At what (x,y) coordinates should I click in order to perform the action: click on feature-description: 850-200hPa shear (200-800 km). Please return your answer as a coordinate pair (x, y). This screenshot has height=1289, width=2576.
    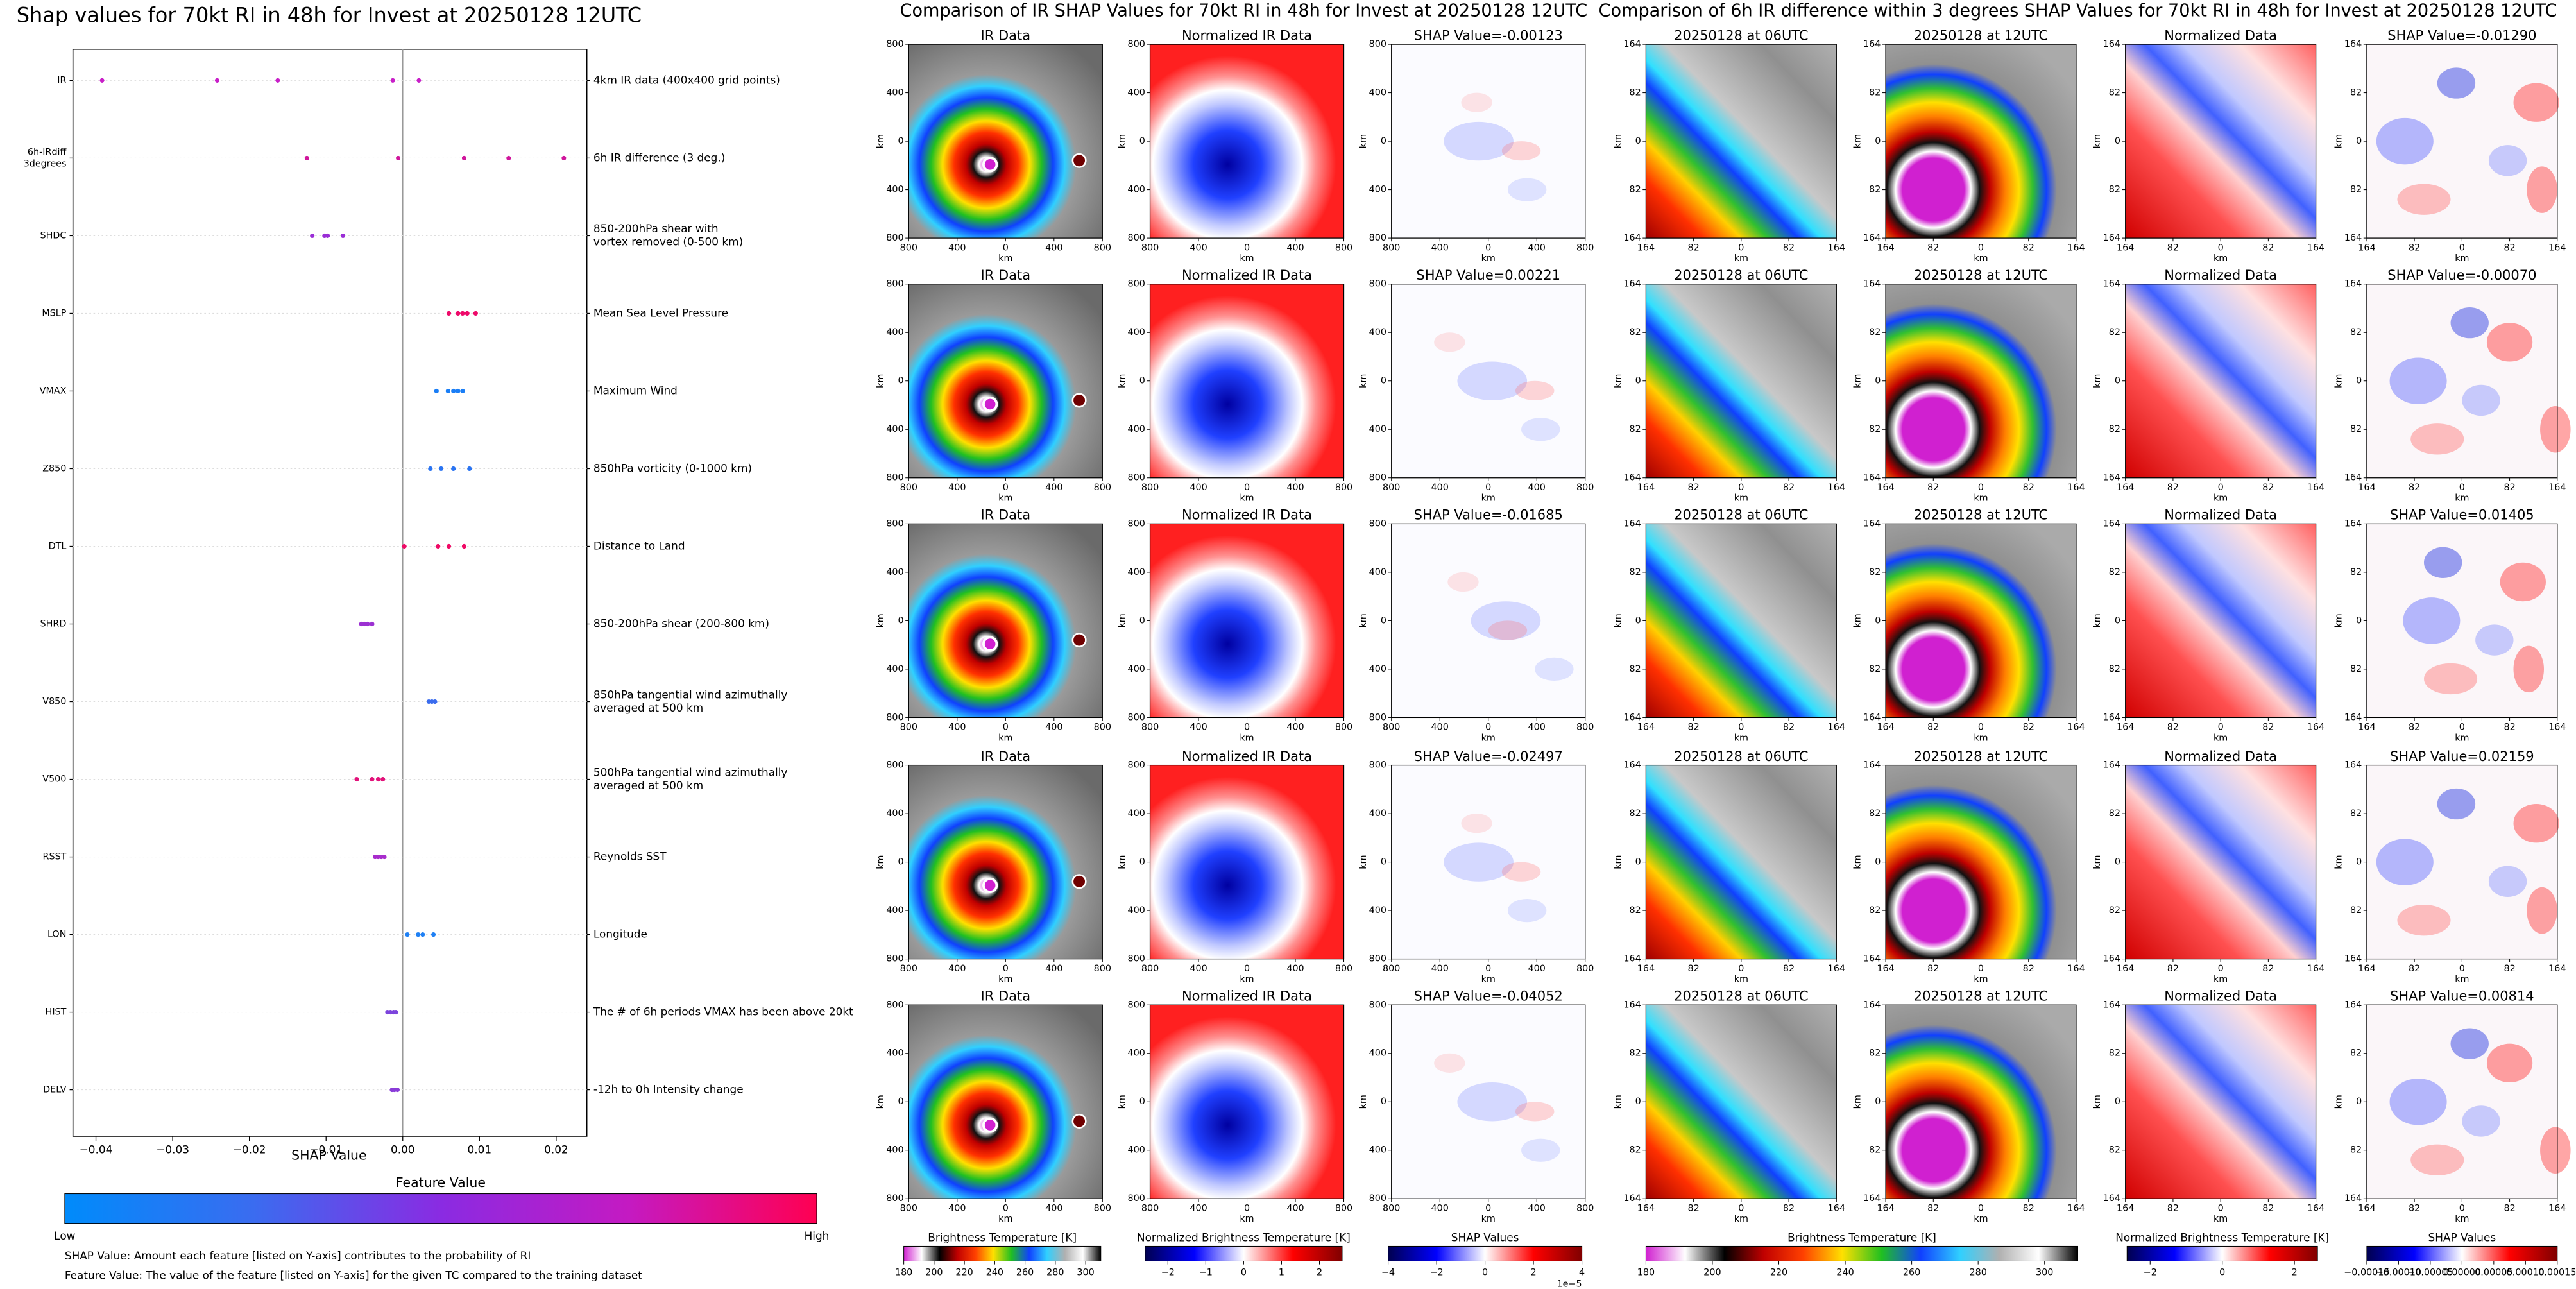
    Looking at the image, I should click on (681, 623).